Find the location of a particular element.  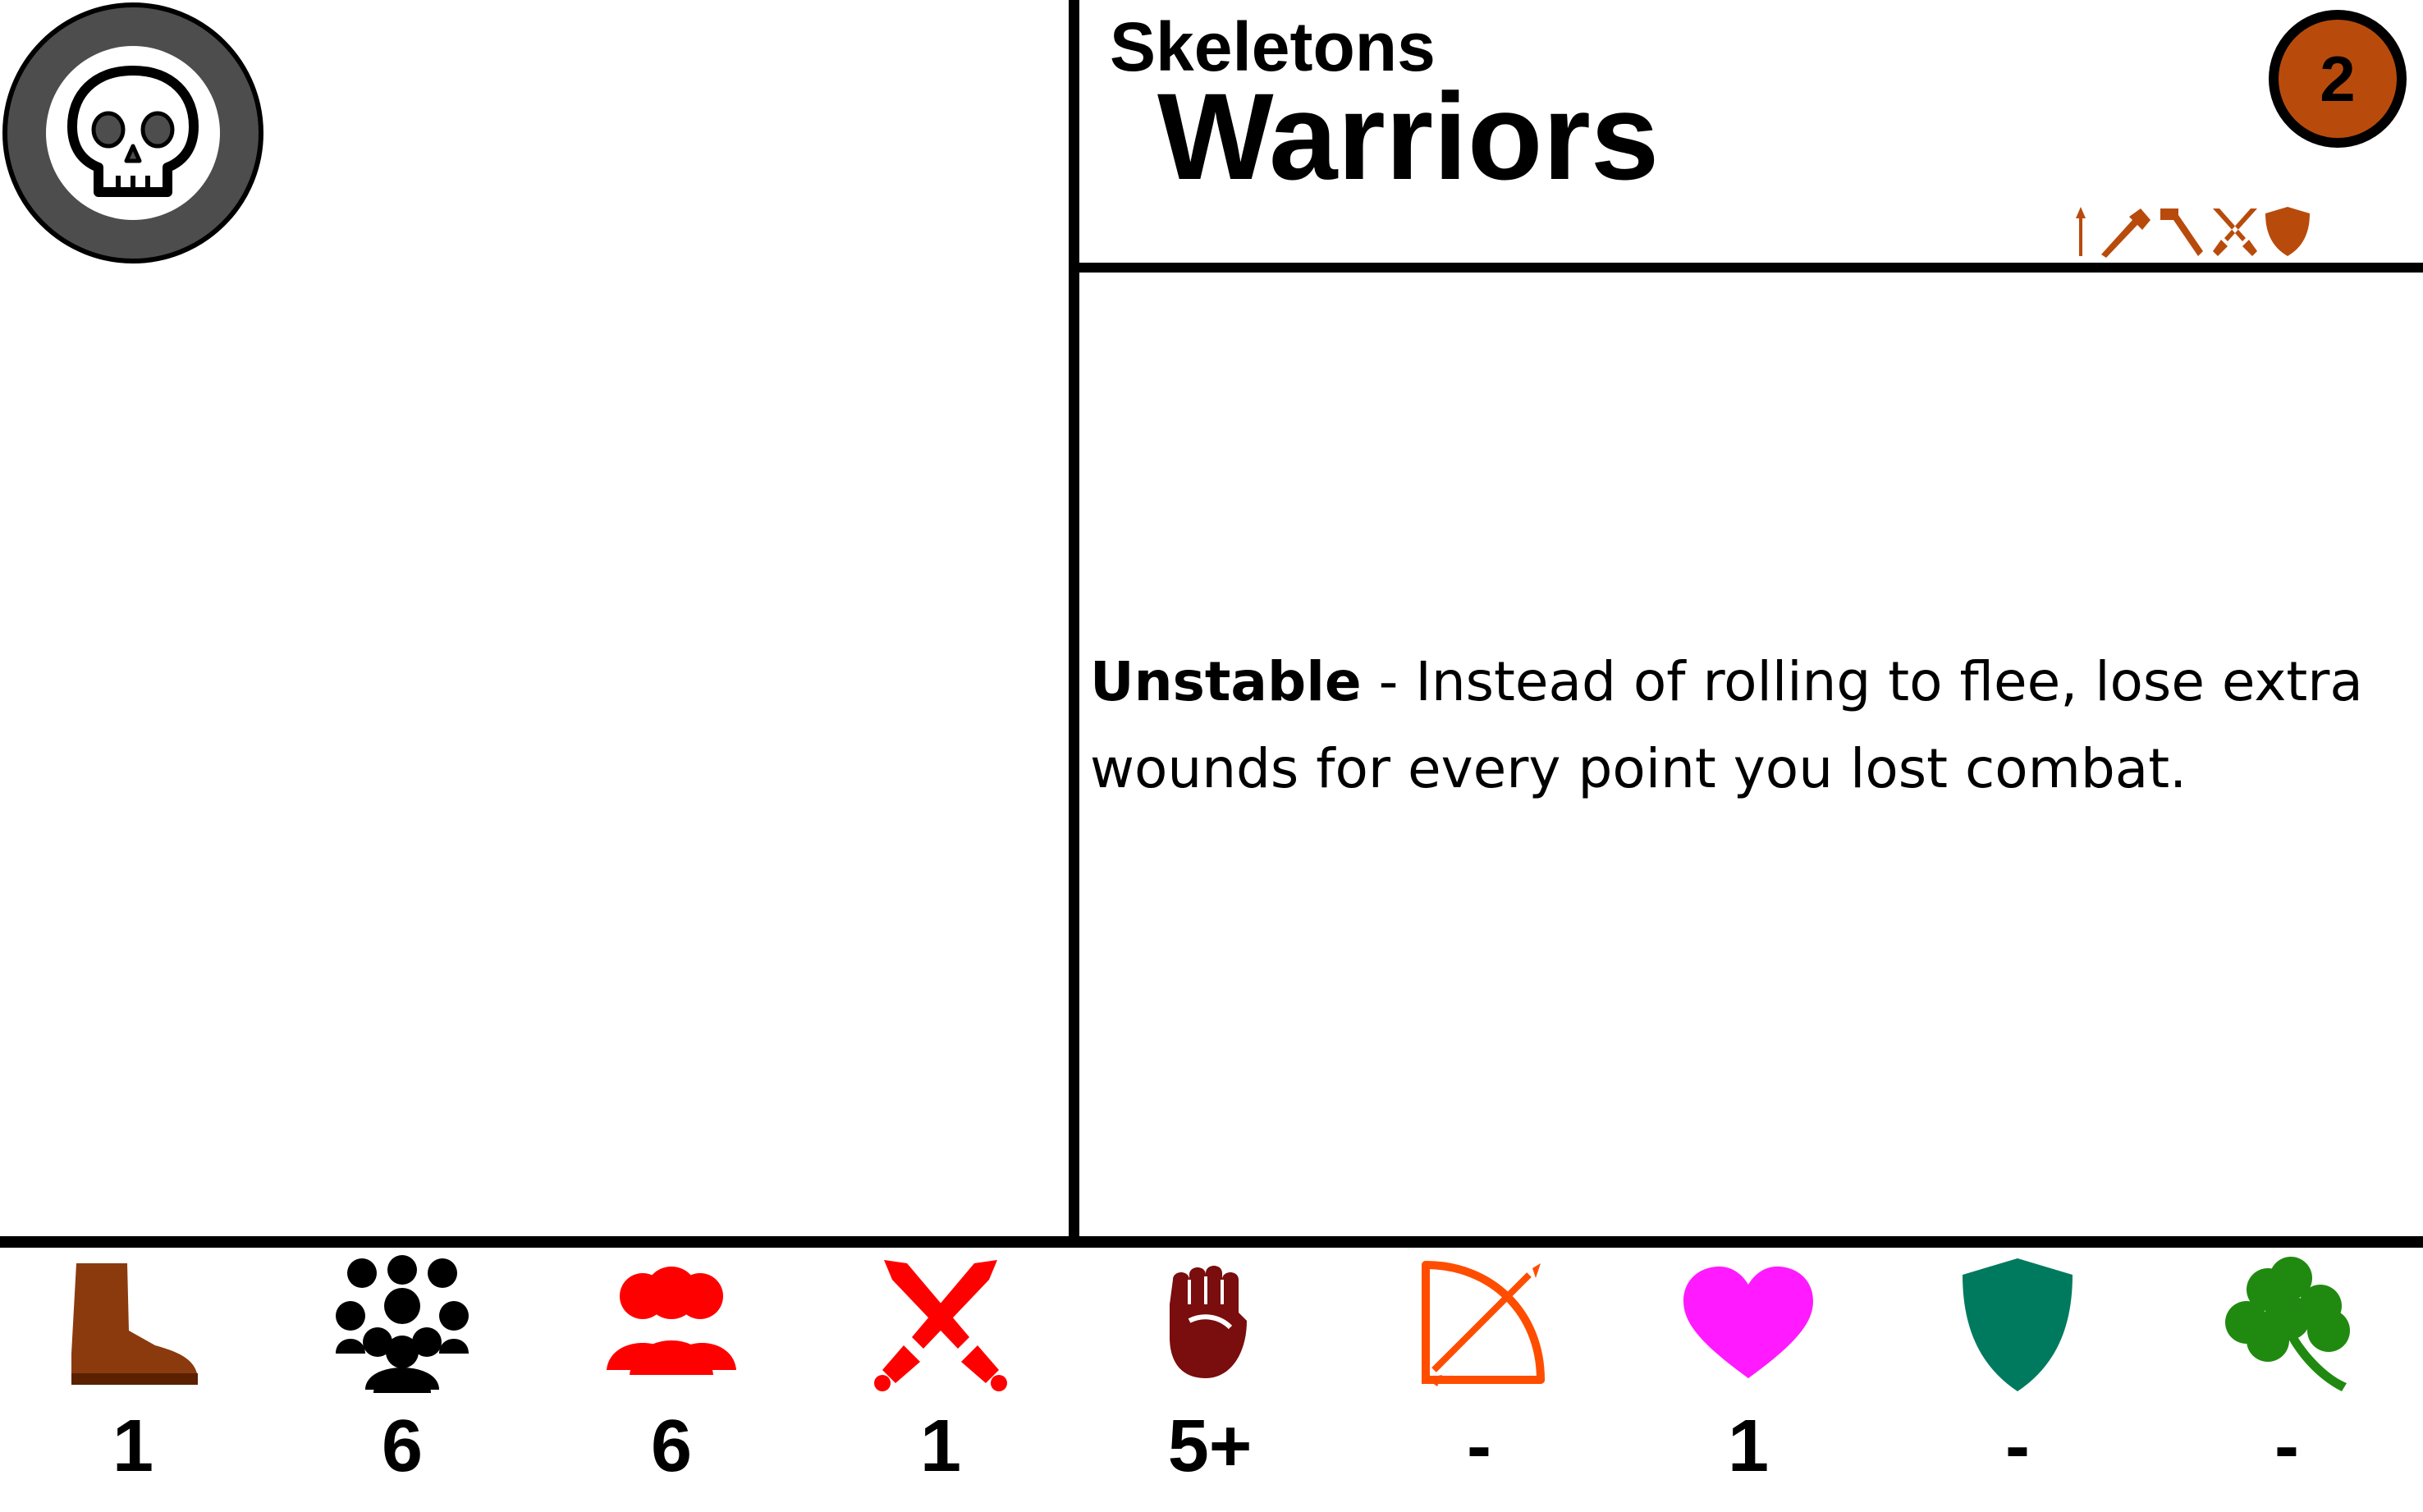

axe-icon is located at coordinates (2125, 233).